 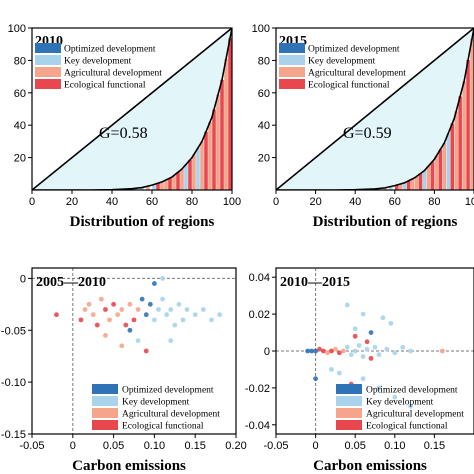 I want to click on y-tick-label: 40, so click(x=20, y=126).